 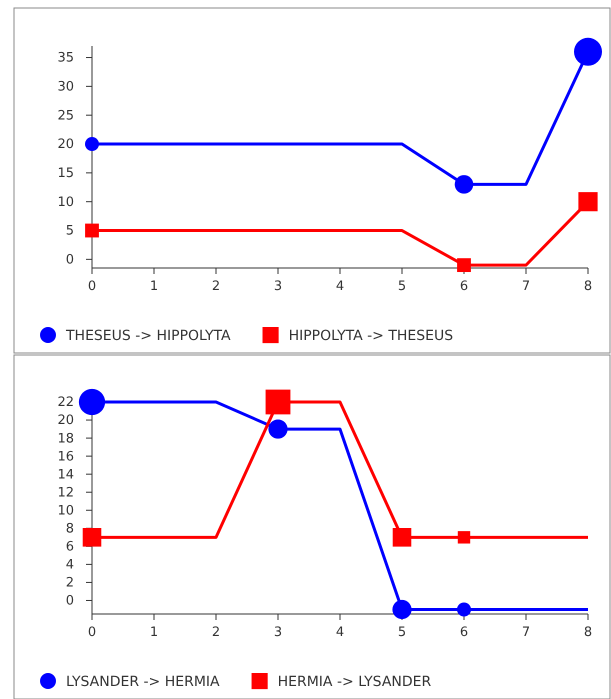 What do you see at coordinates (65, 402) in the screenshot?
I see `y-tick-label: 22` at bounding box center [65, 402].